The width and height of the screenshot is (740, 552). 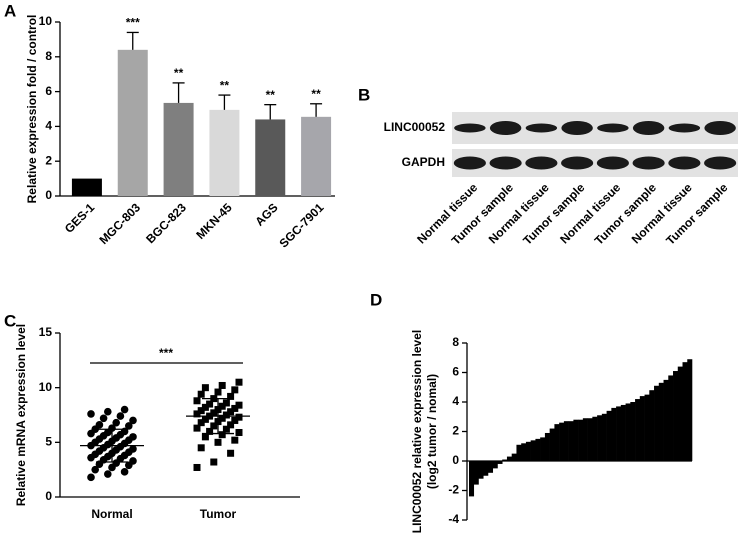 I want to click on blot-row-label: LINC00052, so click(x=415, y=127).